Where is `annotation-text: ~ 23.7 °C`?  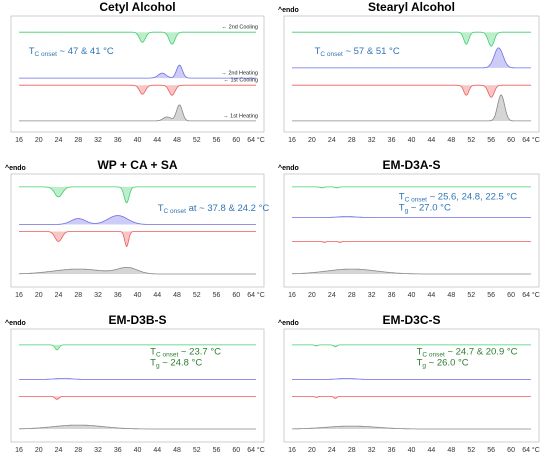
annotation-text: ~ 23.7 °C is located at coordinates (199, 351).